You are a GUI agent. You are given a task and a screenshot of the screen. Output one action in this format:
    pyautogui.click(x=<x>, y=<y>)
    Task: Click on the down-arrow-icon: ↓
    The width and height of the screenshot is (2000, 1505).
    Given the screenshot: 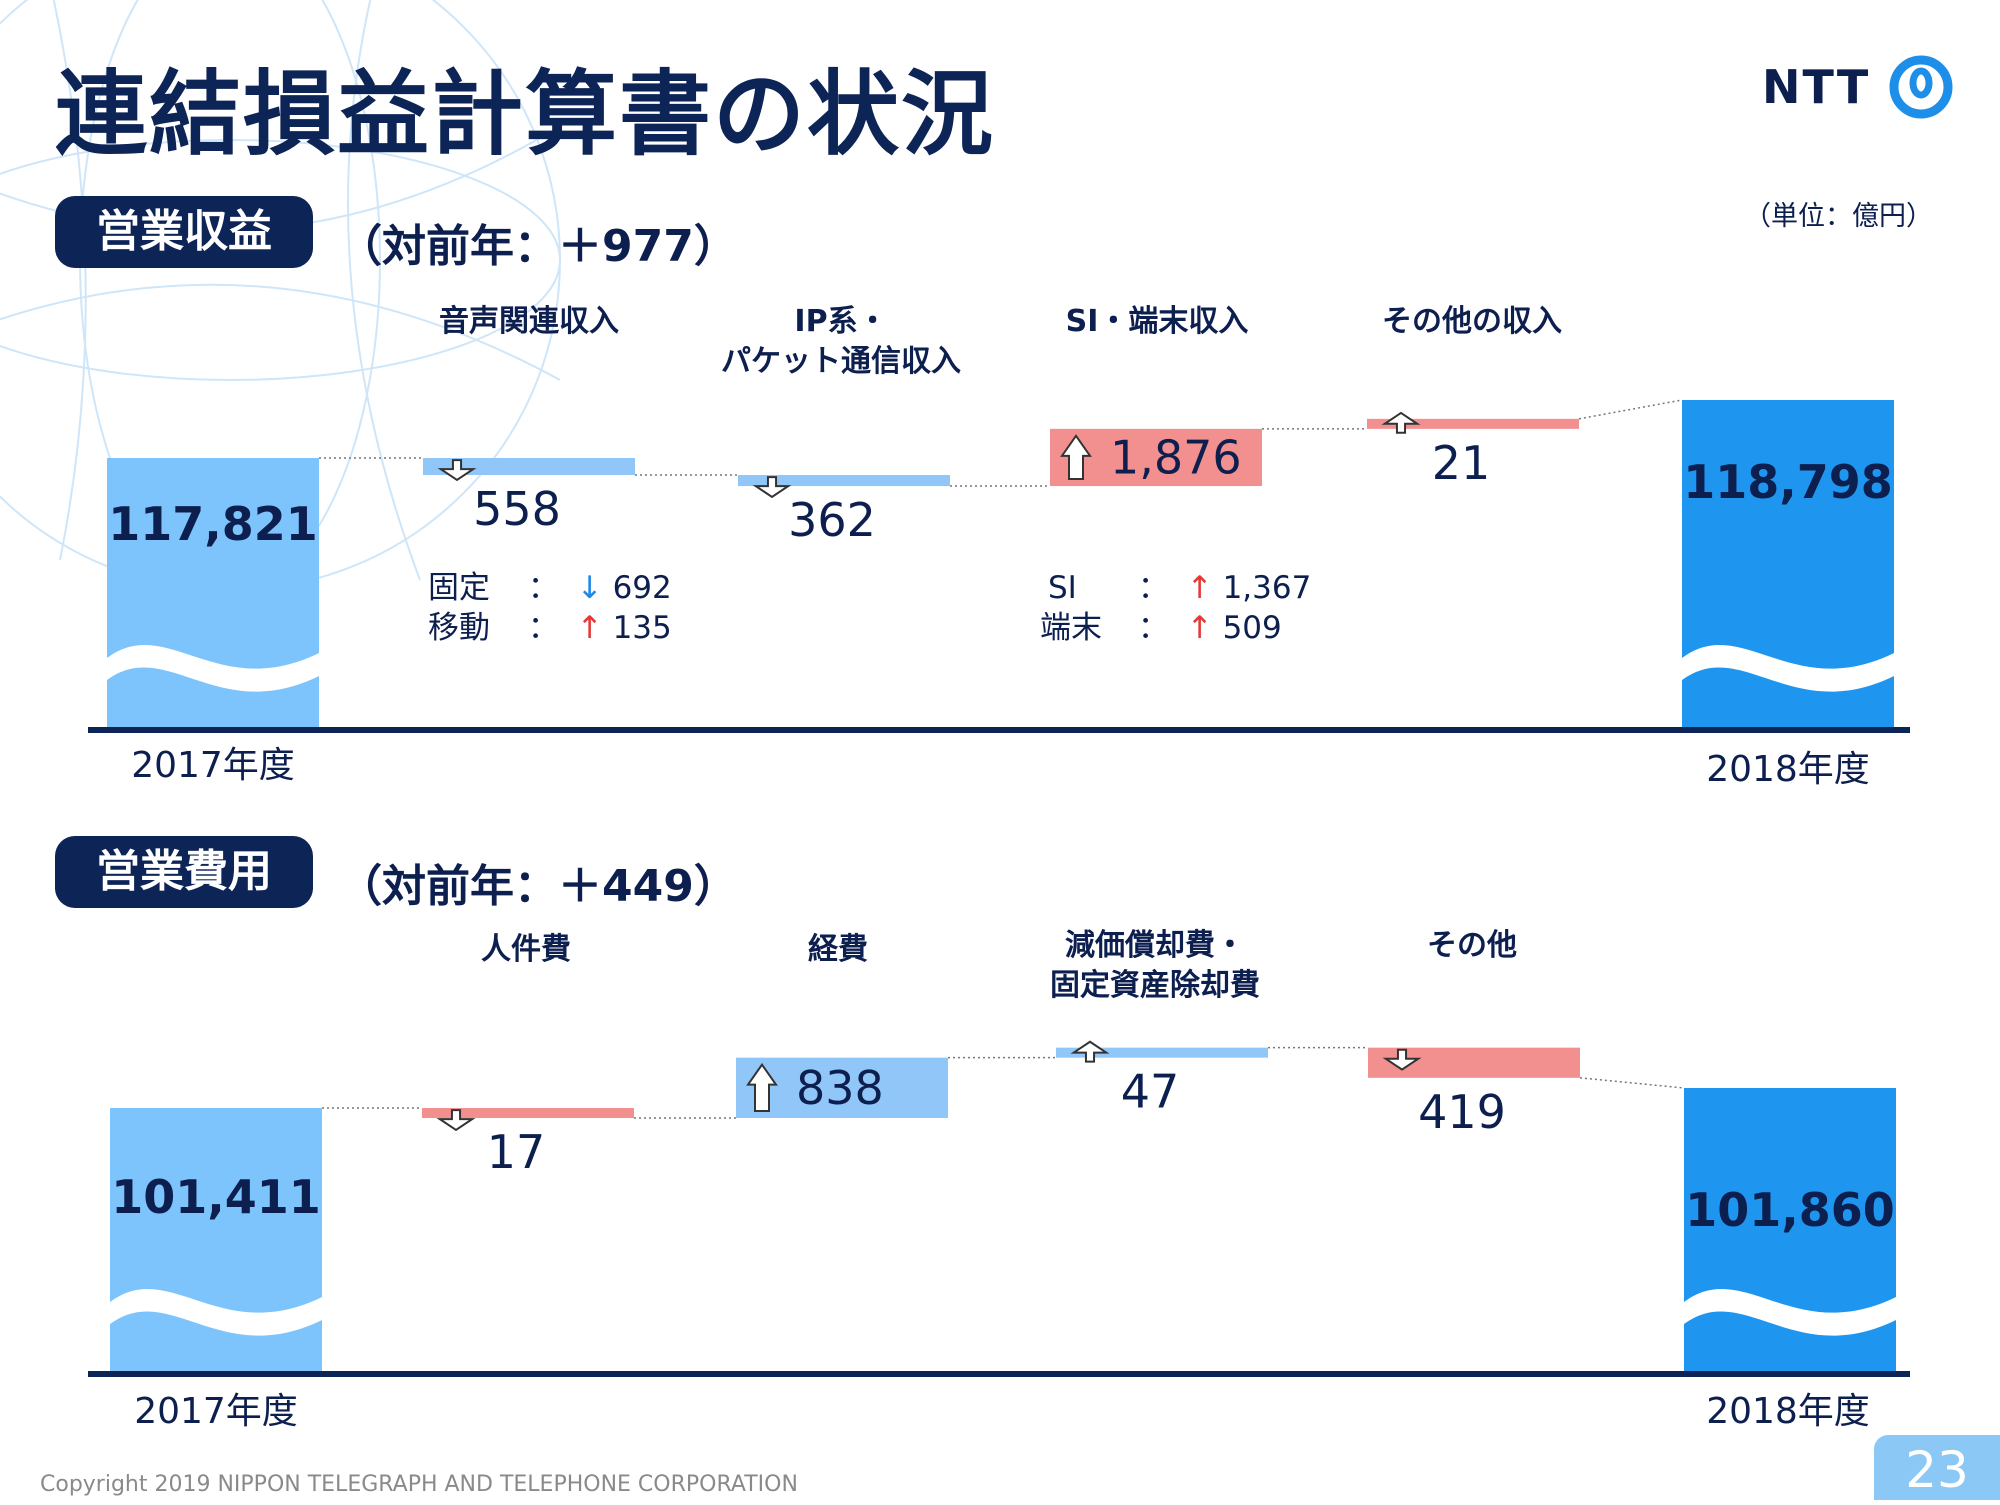 What is the action you would take?
    pyautogui.click(x=589, y=588)
    